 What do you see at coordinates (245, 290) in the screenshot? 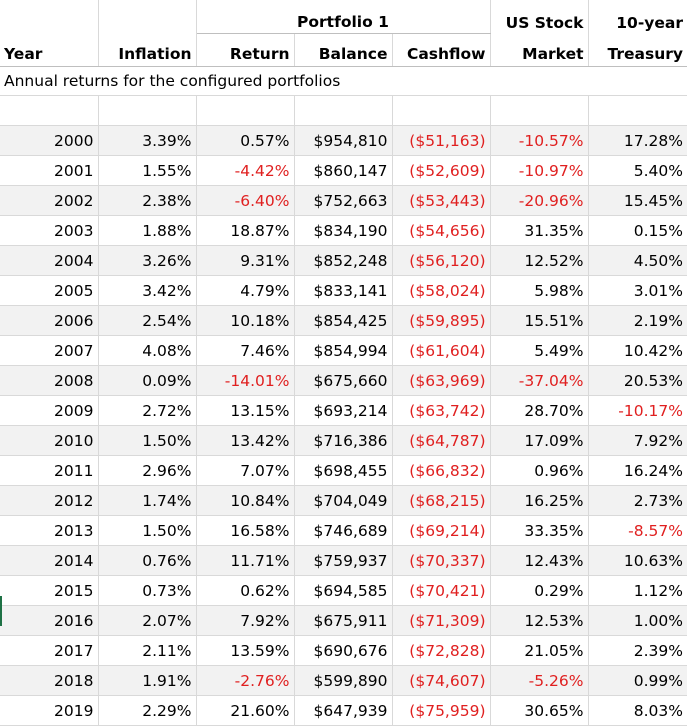
I see `return-cell: 4.79%` at bounding box center [245, 290].